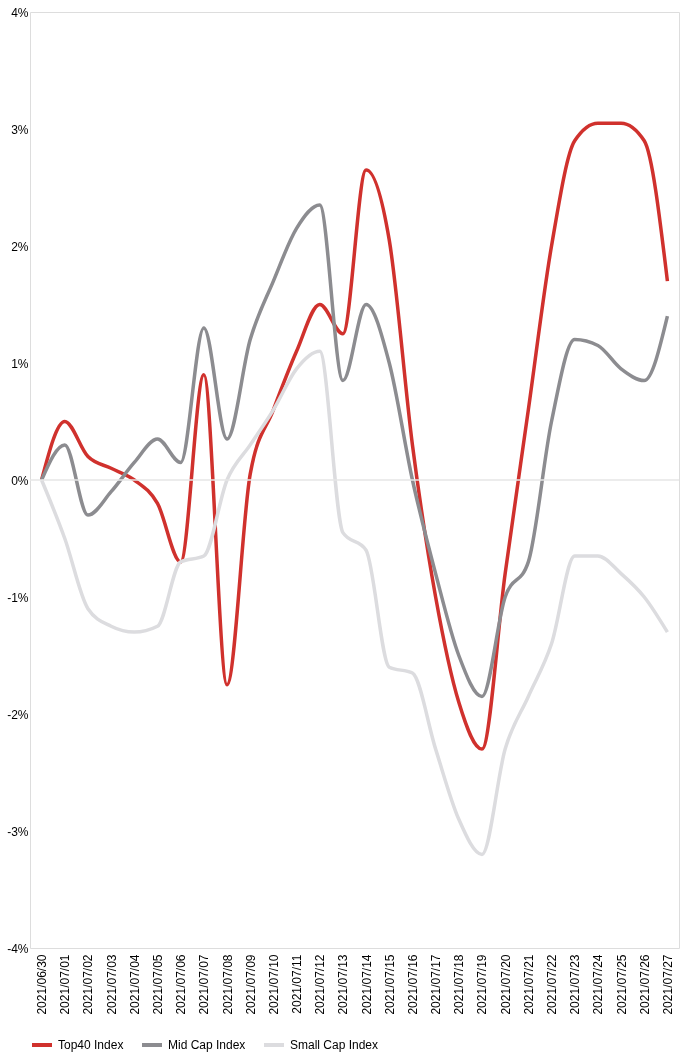 This screenshot has height=1059, width=686. What do you see at coordinates (18, 831) in the screenshot?
I see `y-tick-label: -3%` at bounding box center [18, 831].